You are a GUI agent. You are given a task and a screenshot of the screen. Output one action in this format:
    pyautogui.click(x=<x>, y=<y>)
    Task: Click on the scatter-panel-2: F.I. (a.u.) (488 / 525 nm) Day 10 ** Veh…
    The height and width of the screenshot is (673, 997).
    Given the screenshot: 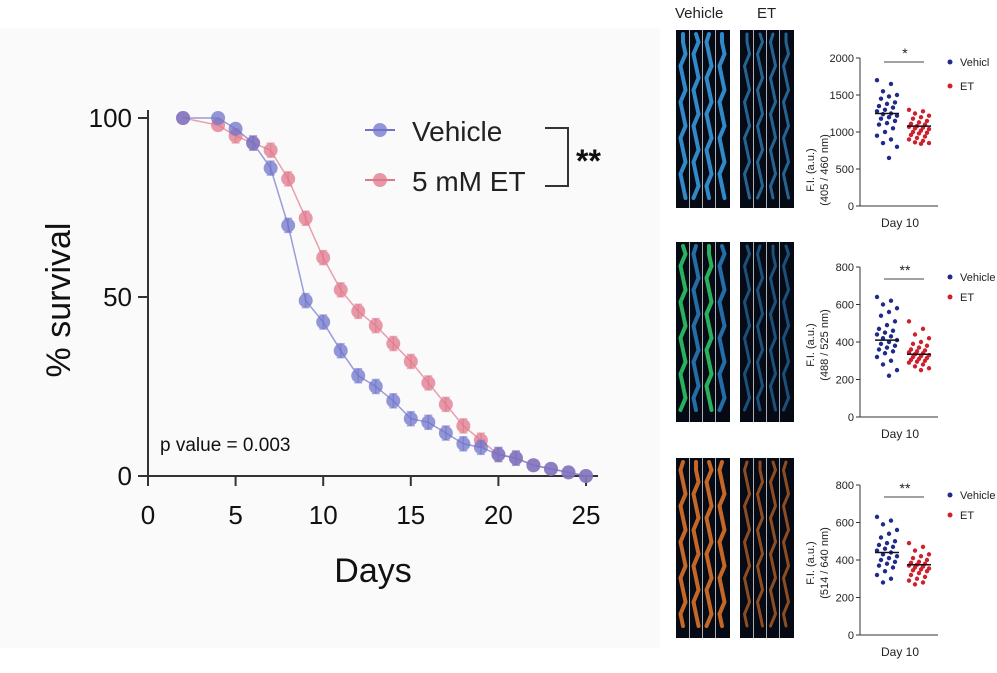 What is the action you would take?
    pyautogui.click(x=900, y=351)
    